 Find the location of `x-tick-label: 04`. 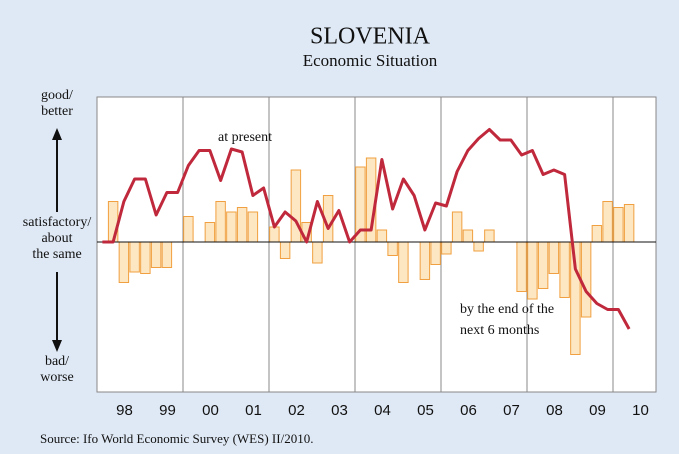

x-tick-label: 04 is located at coordinates (382, 410).